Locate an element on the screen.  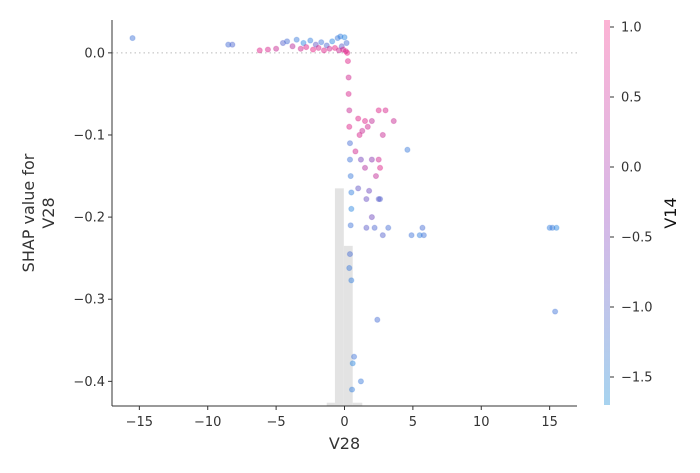
y-axis-label-line-1: SHAP value for is located at coordinates (28, 212).